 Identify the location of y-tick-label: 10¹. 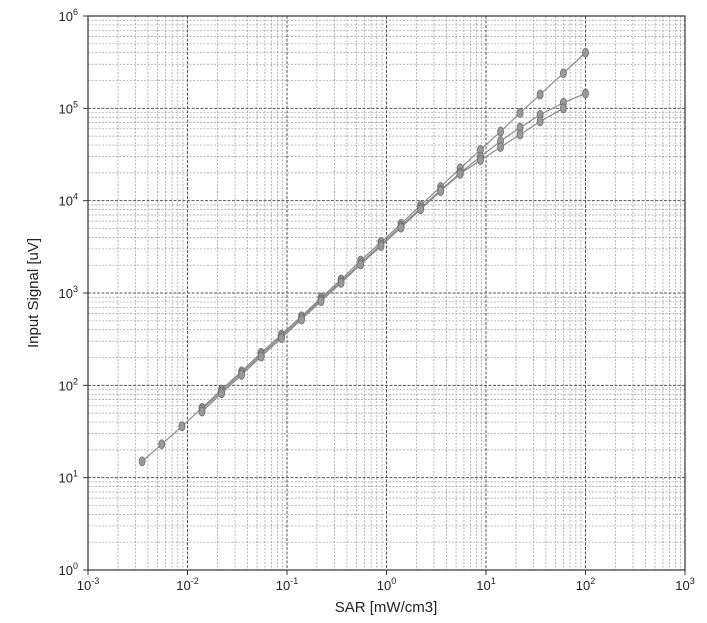
(68, 477).